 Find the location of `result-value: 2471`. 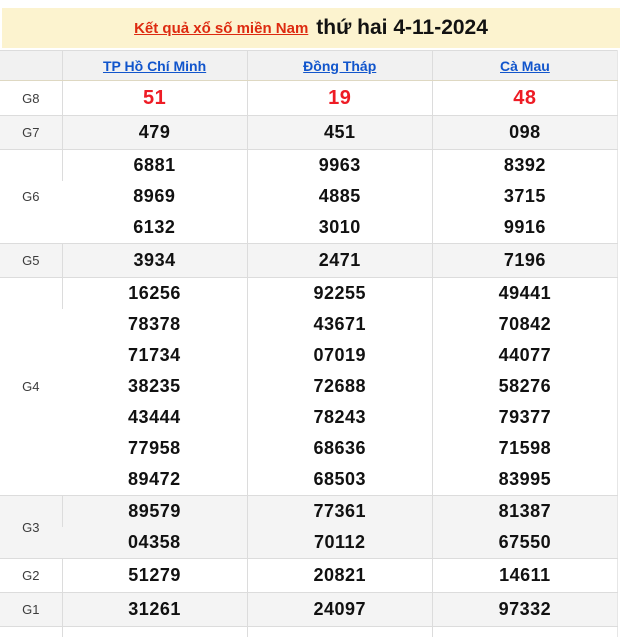

result-value: 2471 is located at coordinates (339, 260).